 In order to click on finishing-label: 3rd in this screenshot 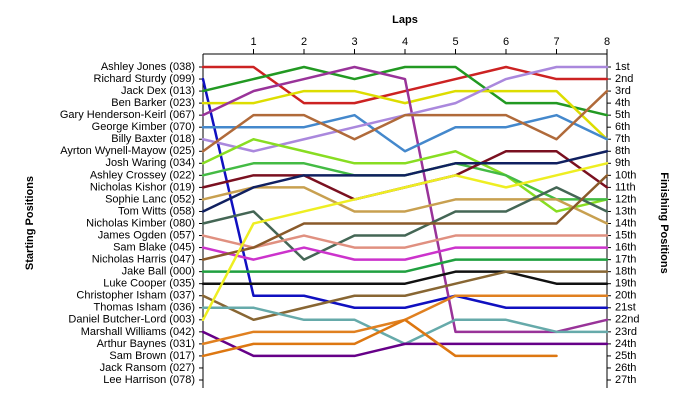, I will do `click(623, 91)`.